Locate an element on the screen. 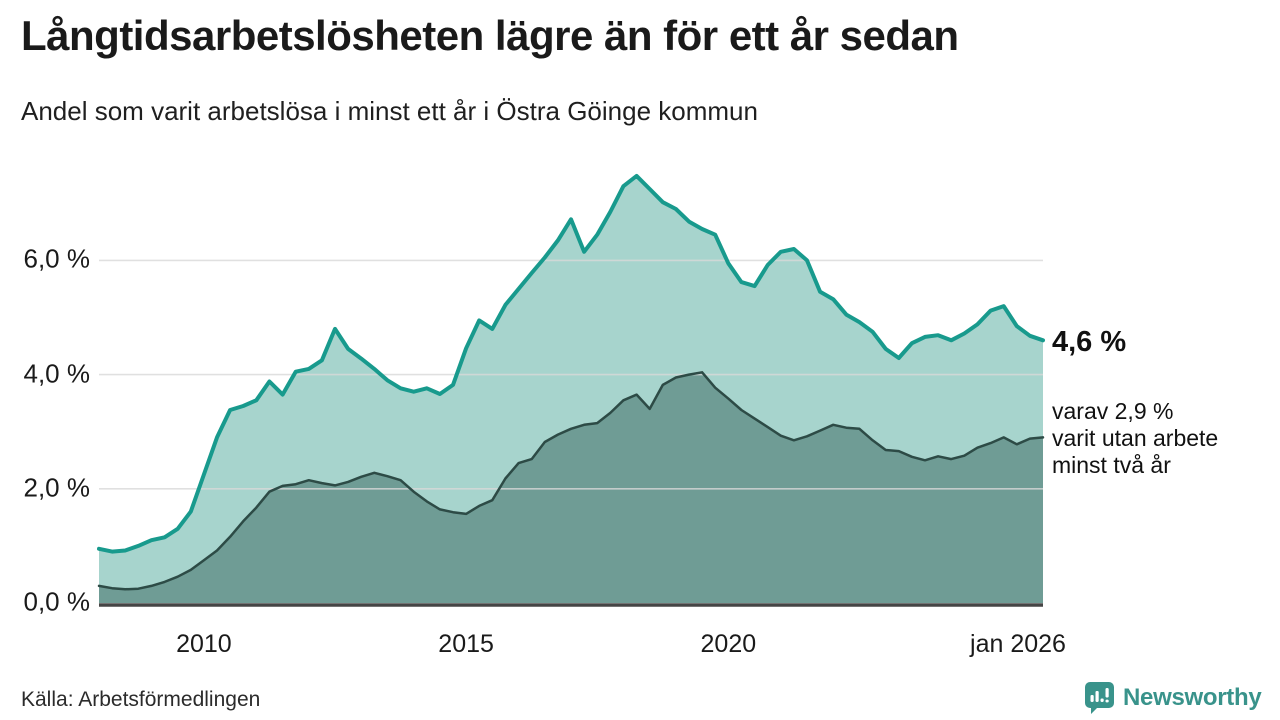 The height and width of the screenshot is (720, 1280). y-tick-label: 0,0 % is located at coordinates (57, 601).